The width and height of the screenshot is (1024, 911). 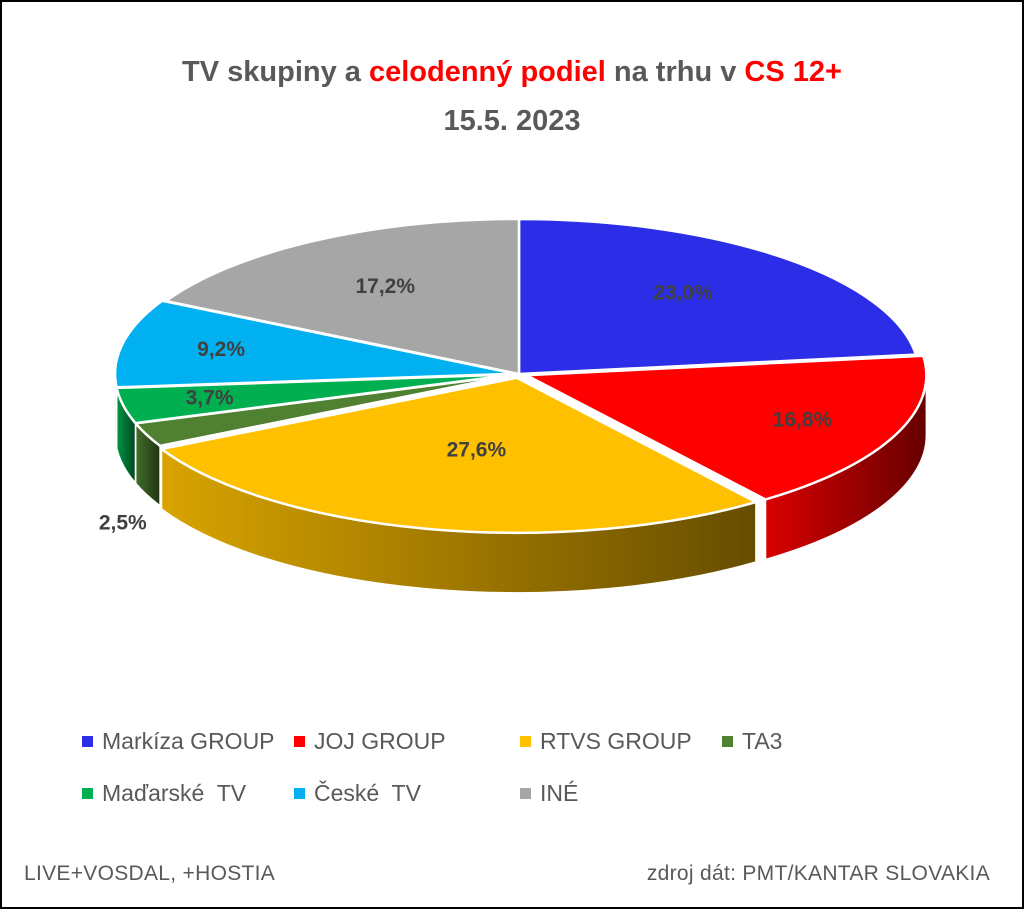 What do you see at coordinates (616, 741) in the screenshot?
I see `legend-label: RTVS GROUP` at bounding box center [616, 741].